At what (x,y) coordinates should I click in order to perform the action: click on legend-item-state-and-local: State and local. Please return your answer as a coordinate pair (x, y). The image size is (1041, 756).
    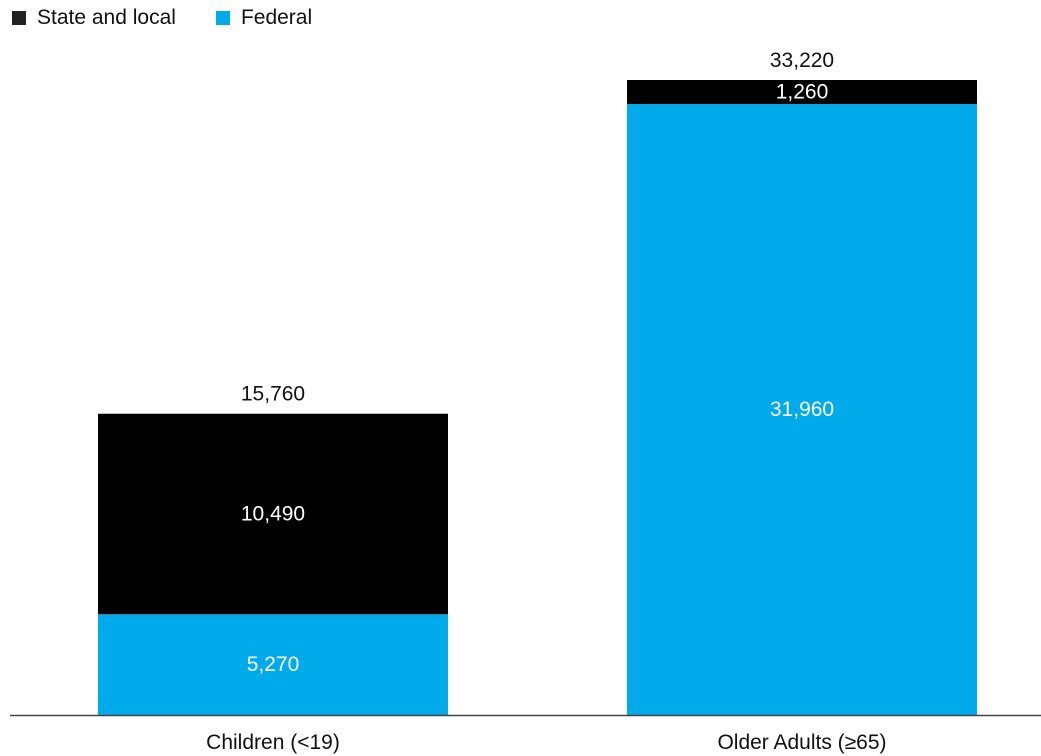
    Looking at the image, I should click on (94, 18).